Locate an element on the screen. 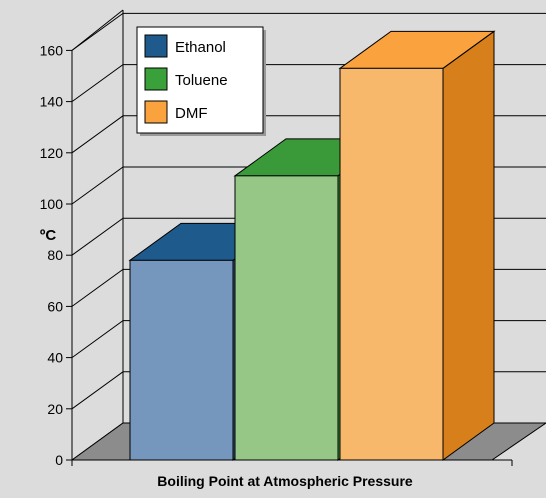 The width and height of the screenshot is (546, 498). legend-swatch-dmf is located at coordinates (156, 112).